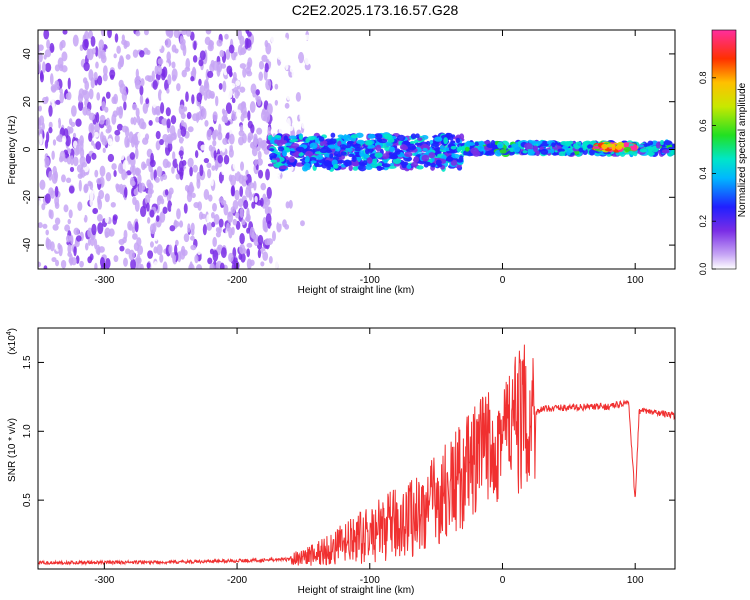 Image resolution: width=750 pixels, height=600 pixels. I want to click on colorbar-tick-label: 0.4, so click(703, 173).